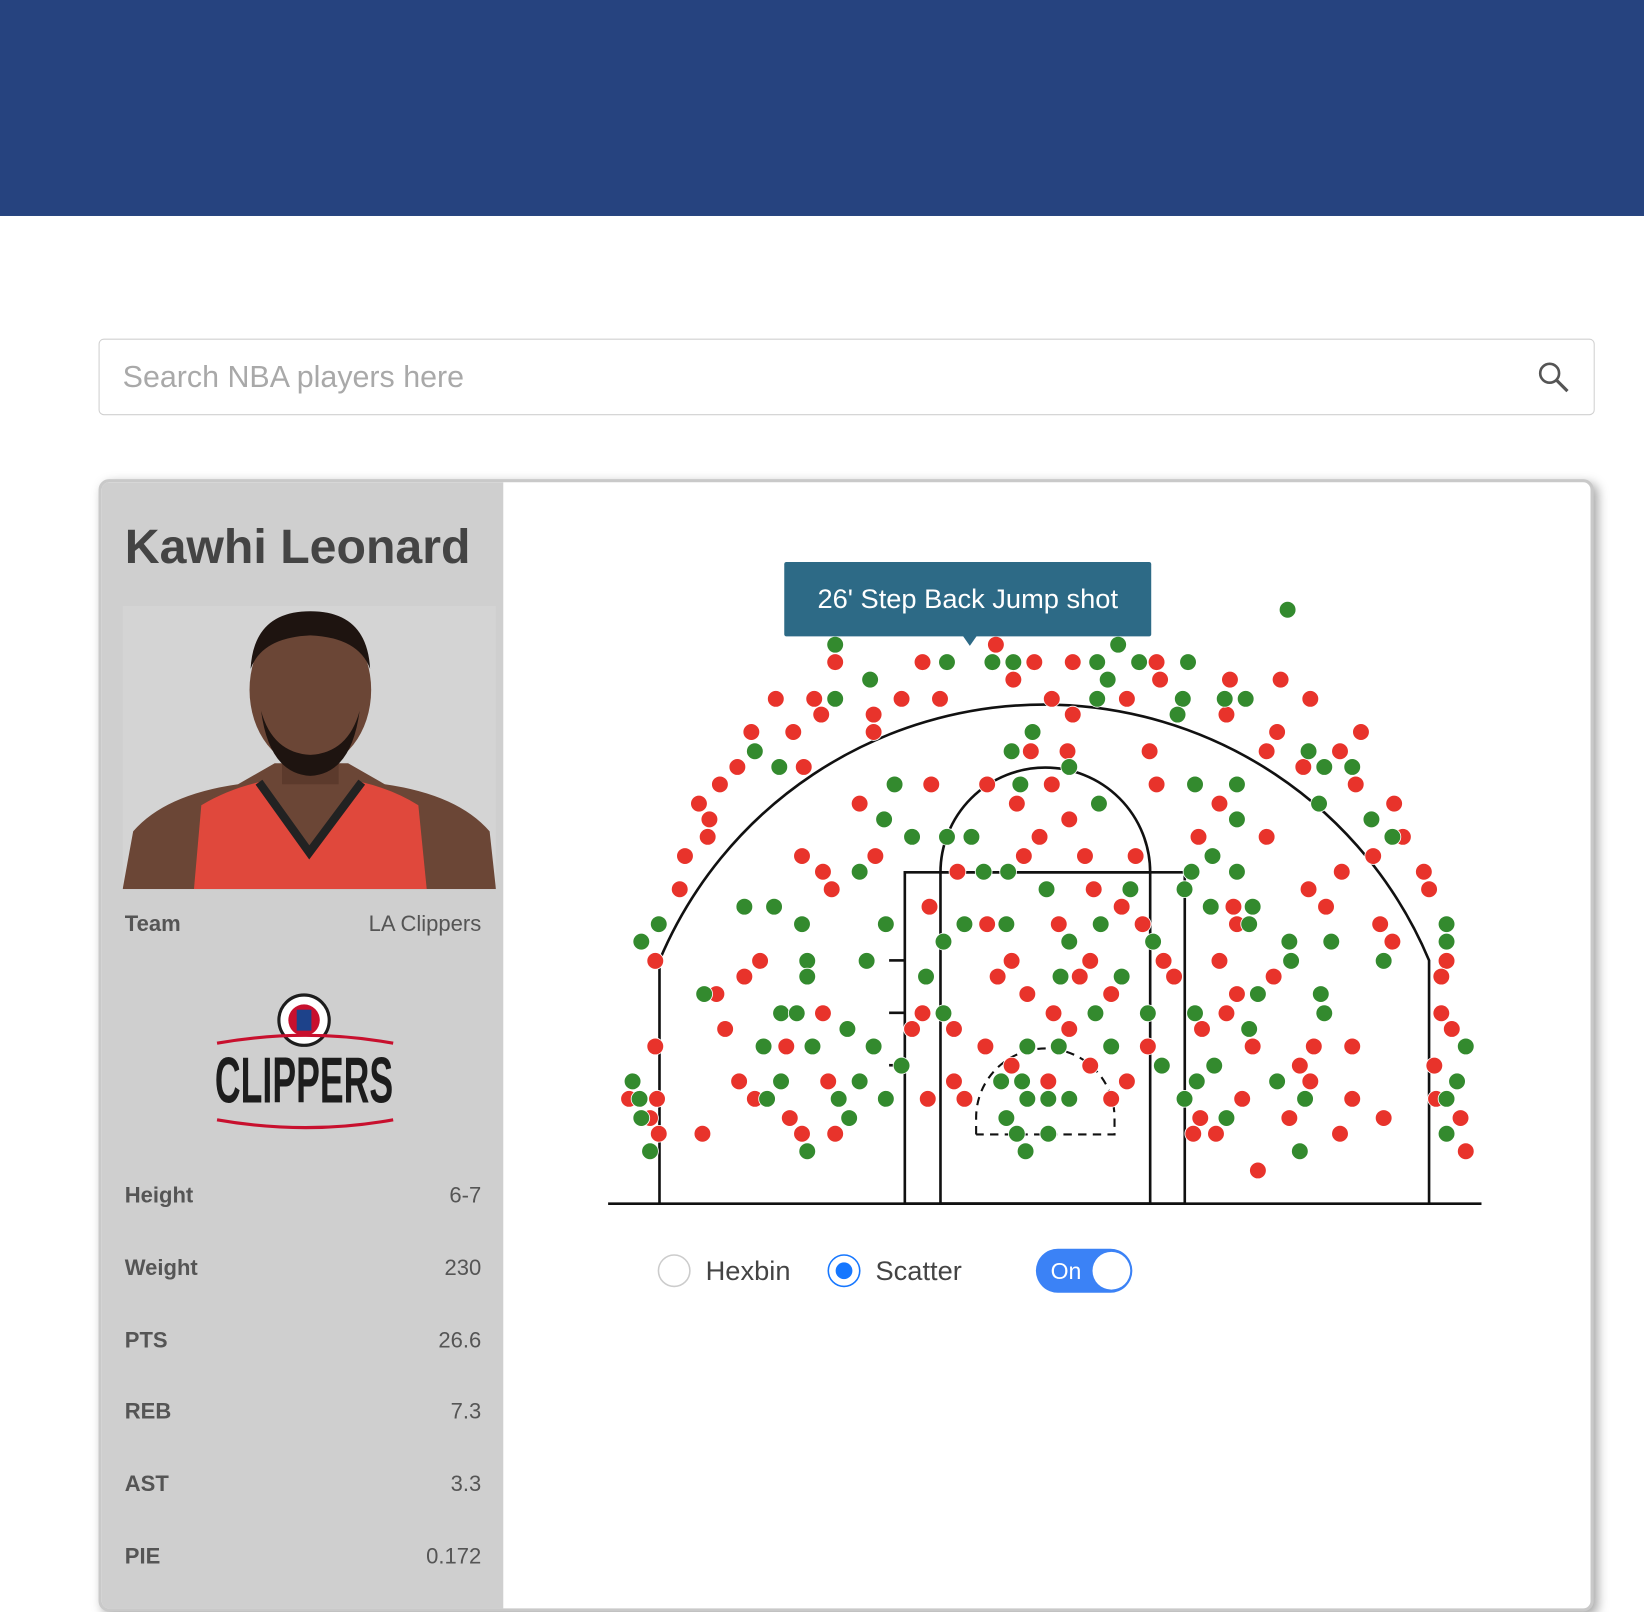  I want to click on toggle-switch: On, so click(1084, 1270).